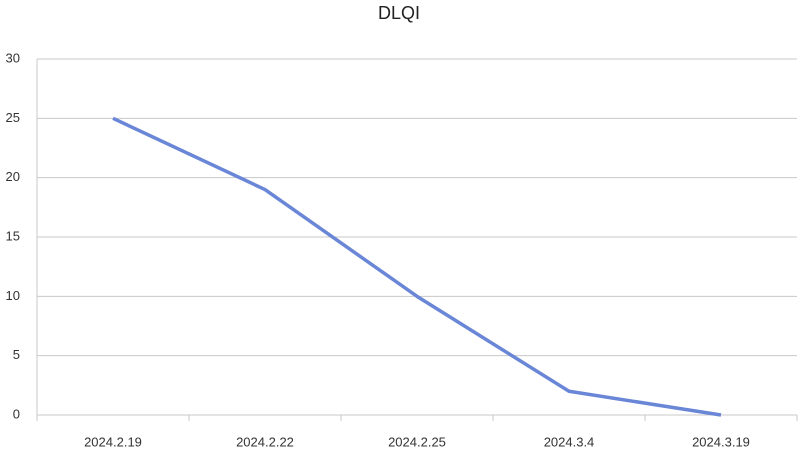  I want to click on y-tick-label: 0, so click(16, 413).